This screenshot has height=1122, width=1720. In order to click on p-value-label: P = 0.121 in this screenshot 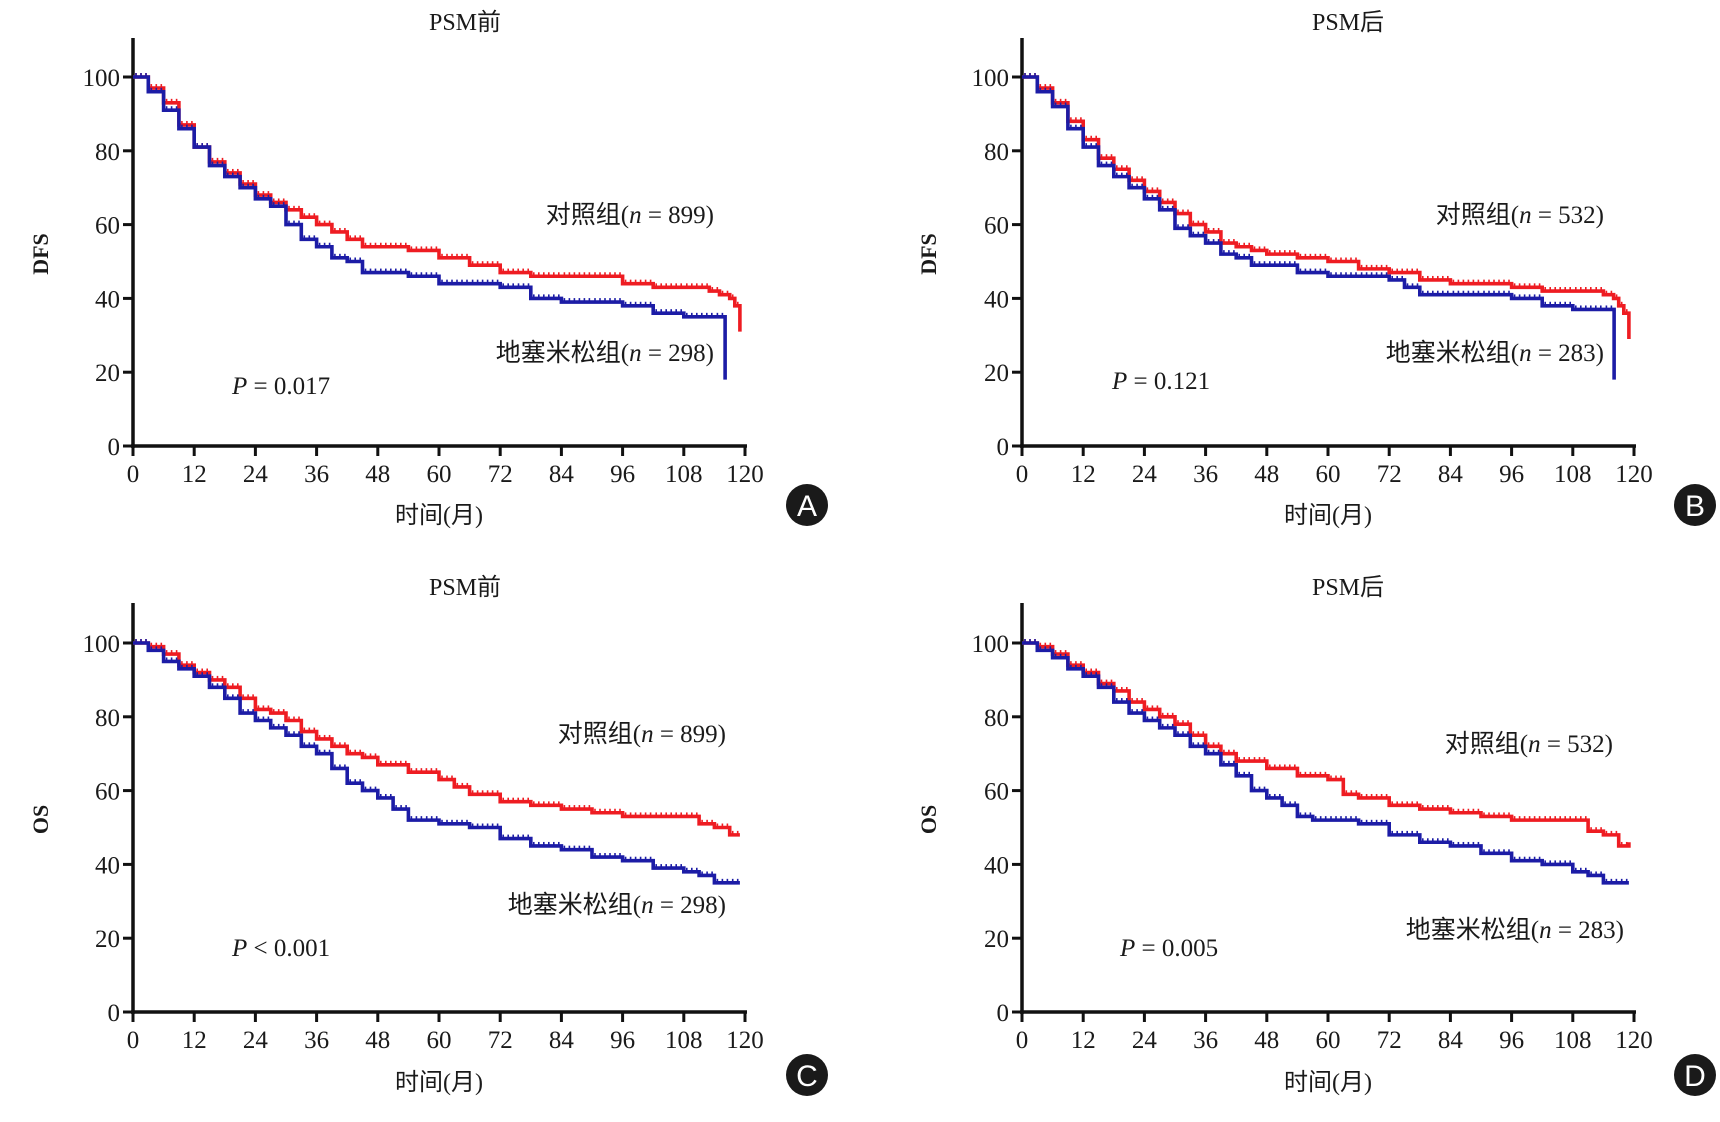, I will do `click(1160, 381)`.